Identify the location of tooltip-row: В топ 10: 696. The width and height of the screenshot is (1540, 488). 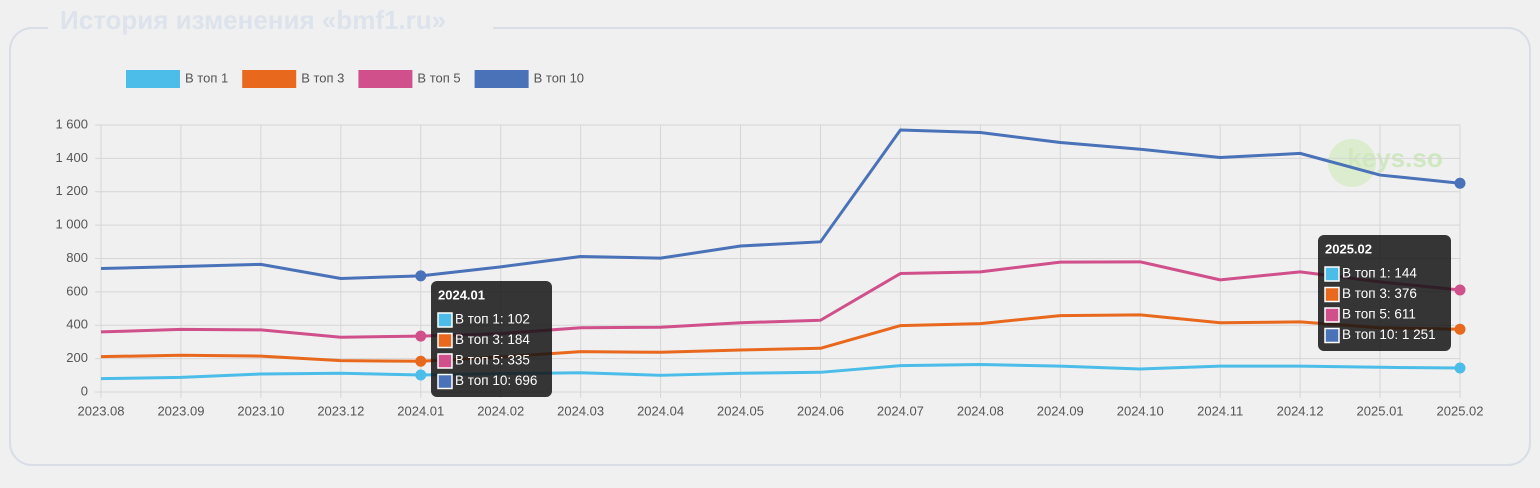
(496, 380).